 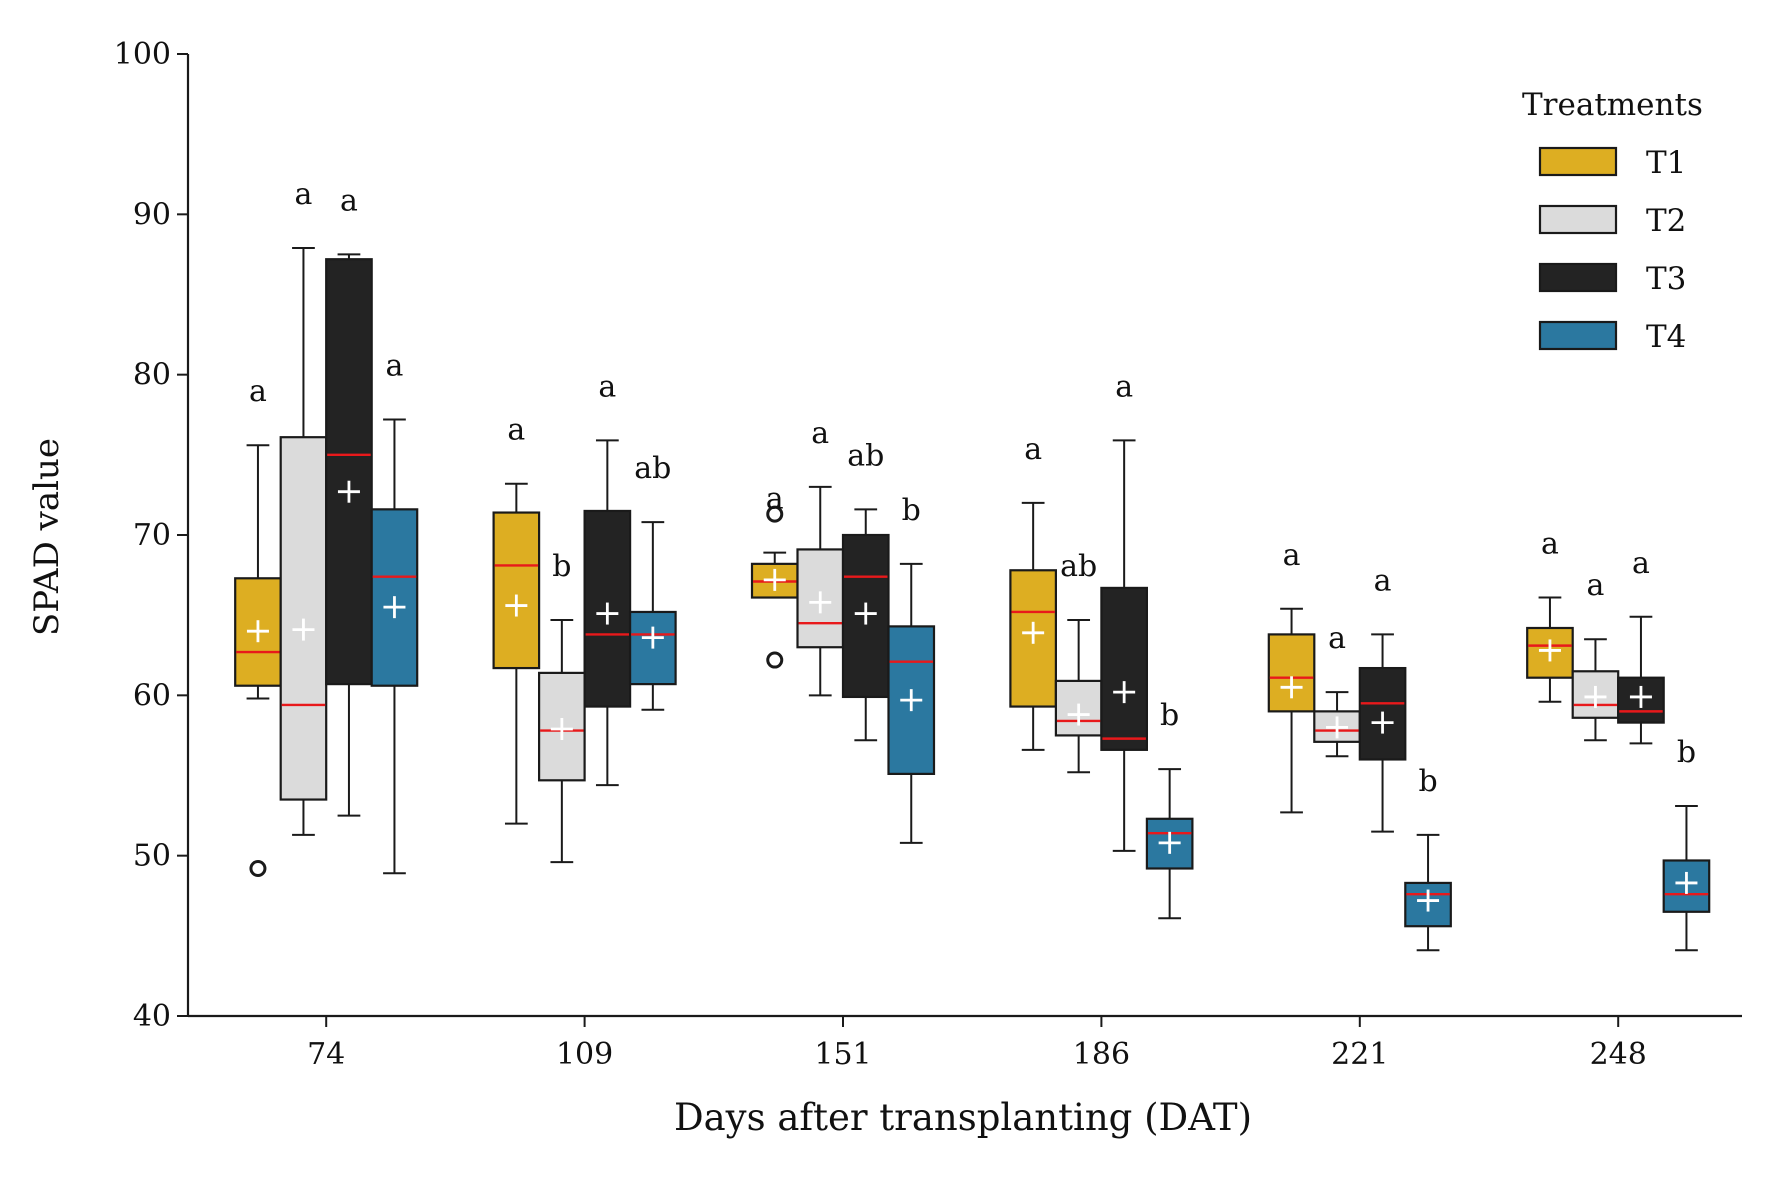 What do you see at coordinates (1359, 1054) in the screenshot?
I see `x-tick-label: 221` at bounding box center [1359, 1054].